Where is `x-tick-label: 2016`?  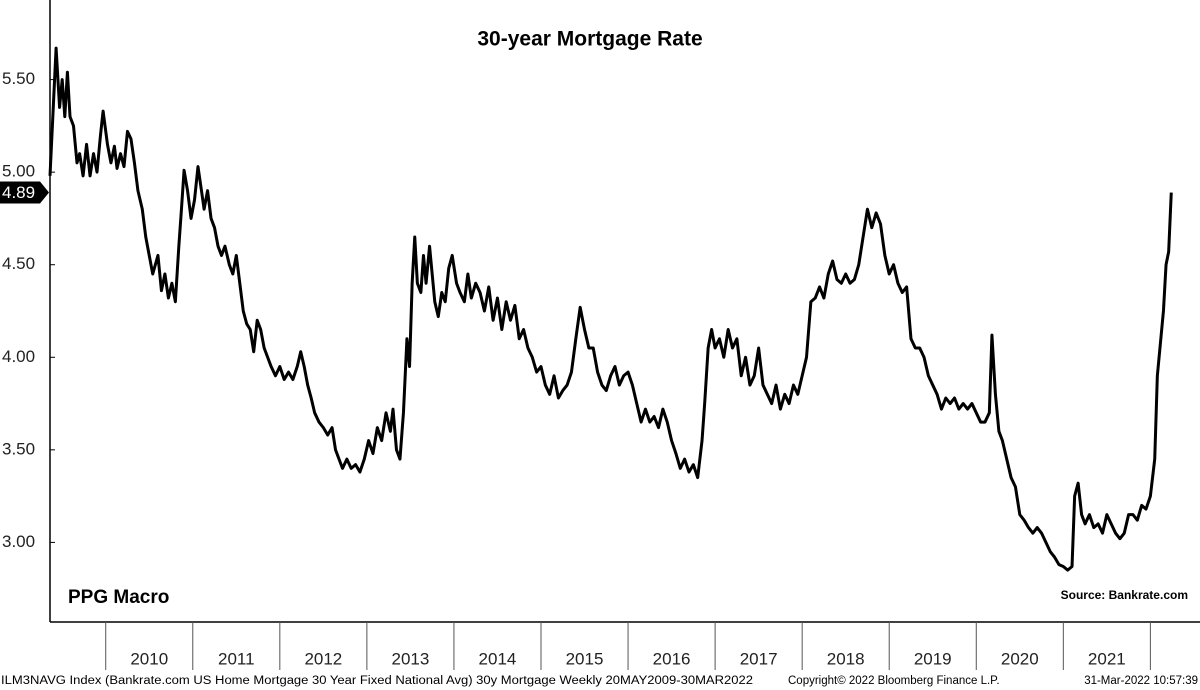 x-tick-label: 2016 is located at coordinates (672, 658).